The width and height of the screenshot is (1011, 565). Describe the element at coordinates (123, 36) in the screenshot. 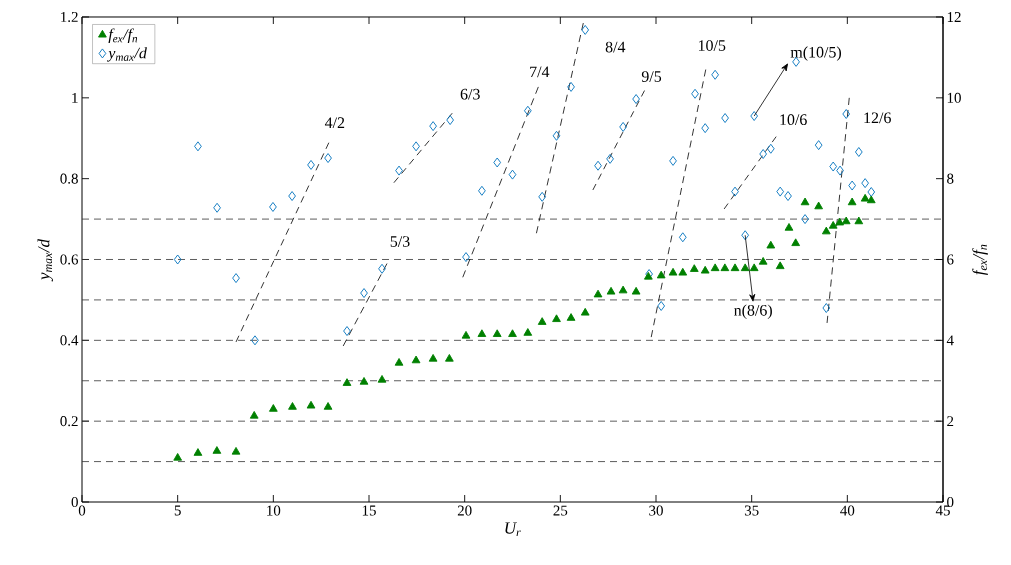

I see `legend-label: f$_{ex}$/f$_{n}$` at that location.